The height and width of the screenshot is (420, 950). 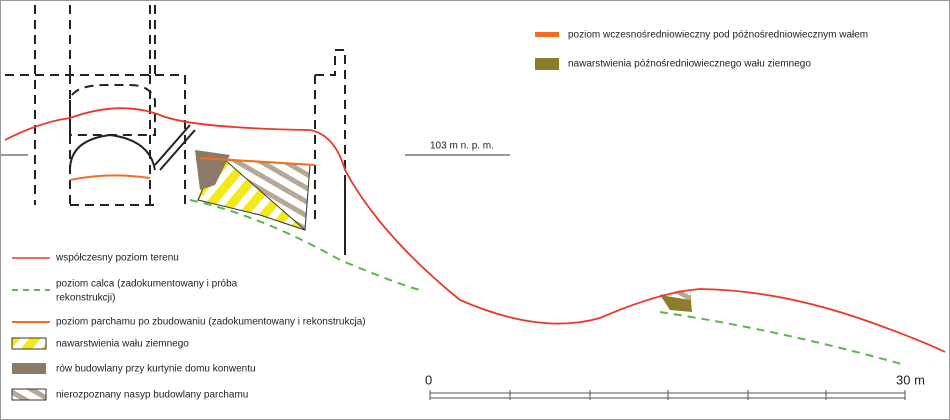 I want to click on legend-label: nierozpoznany nasyp budowlany parchamu, so click(x=152, y=395).